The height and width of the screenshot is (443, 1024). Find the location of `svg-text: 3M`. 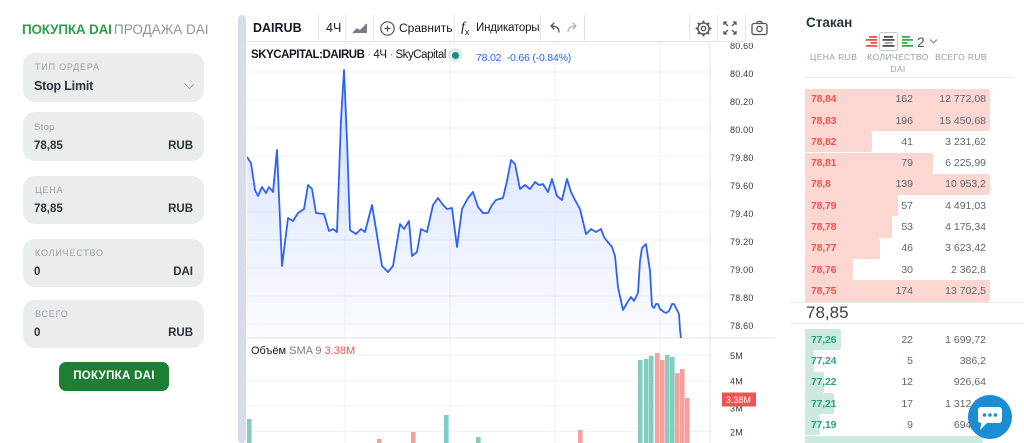

svg-text: 3M is located at coordinates (736, 409).